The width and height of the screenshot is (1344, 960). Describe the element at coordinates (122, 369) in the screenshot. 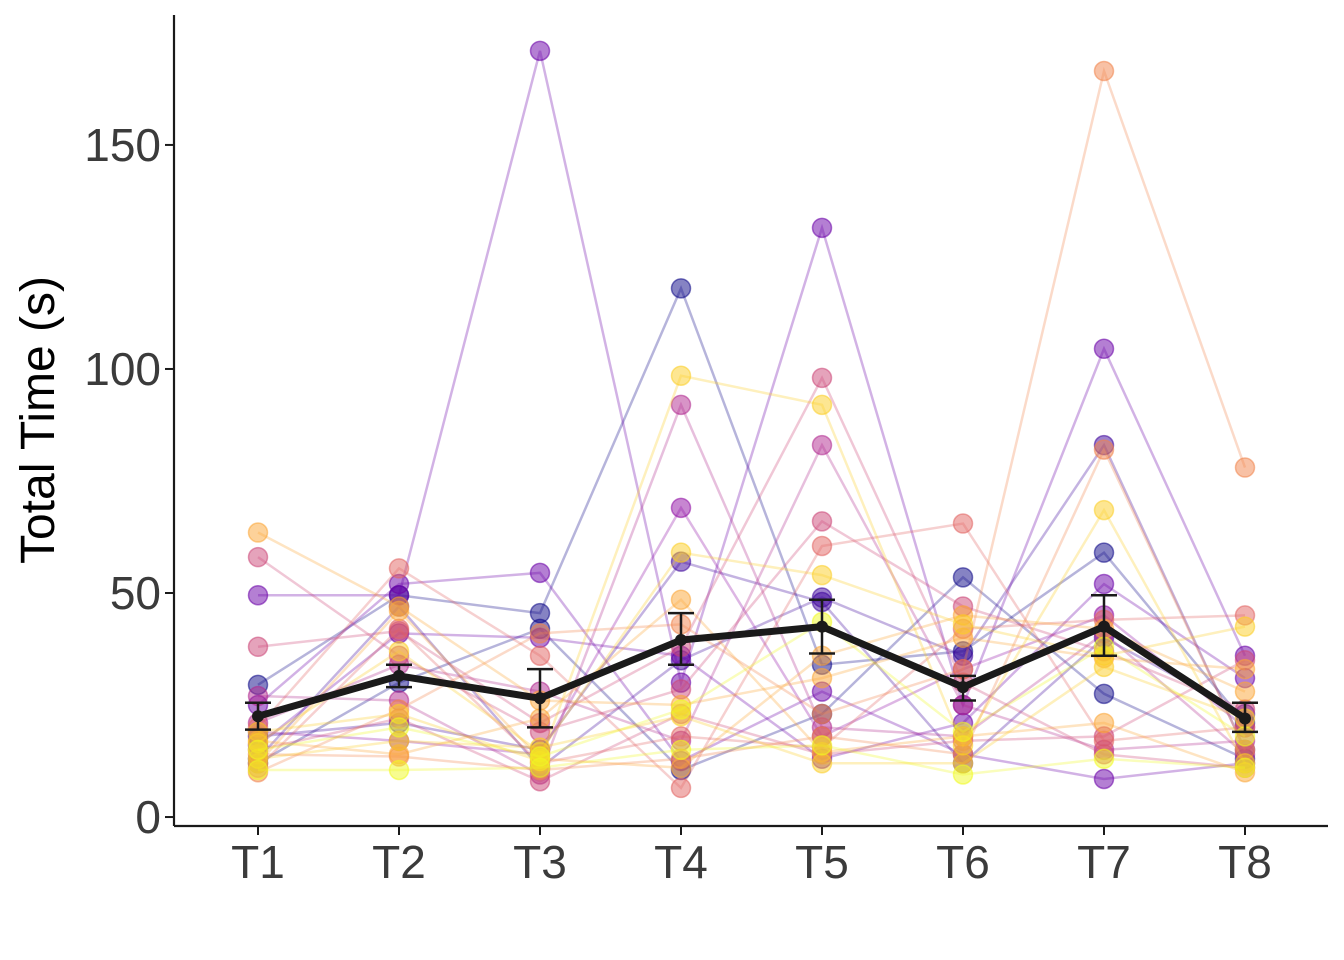

I see `y-tick-label: 100` at that location.